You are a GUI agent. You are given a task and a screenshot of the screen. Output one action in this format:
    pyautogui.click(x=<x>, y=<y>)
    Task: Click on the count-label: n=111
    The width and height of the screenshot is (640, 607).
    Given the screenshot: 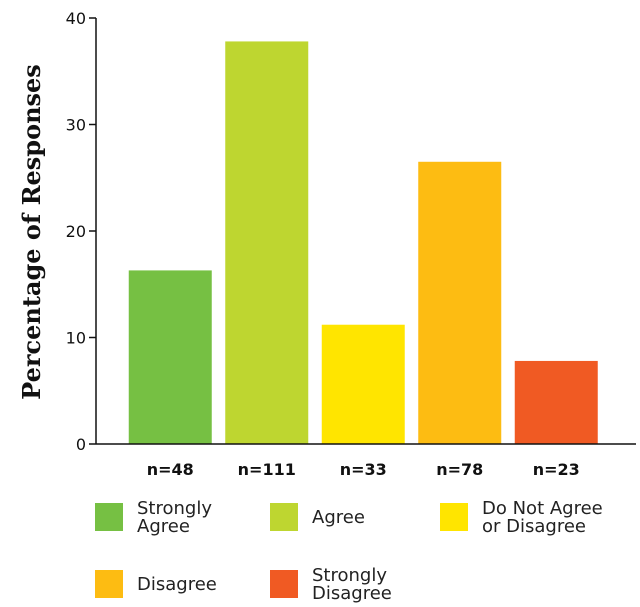 What is the action you would take?
    pyautogui.click(x=267, y=469)
    